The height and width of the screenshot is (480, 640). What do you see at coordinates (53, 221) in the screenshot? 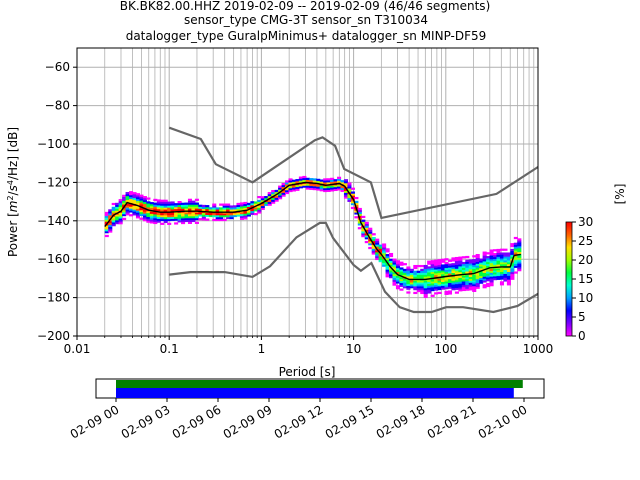
I see `y-tick-label: −140` at bounding box center [53, 221].